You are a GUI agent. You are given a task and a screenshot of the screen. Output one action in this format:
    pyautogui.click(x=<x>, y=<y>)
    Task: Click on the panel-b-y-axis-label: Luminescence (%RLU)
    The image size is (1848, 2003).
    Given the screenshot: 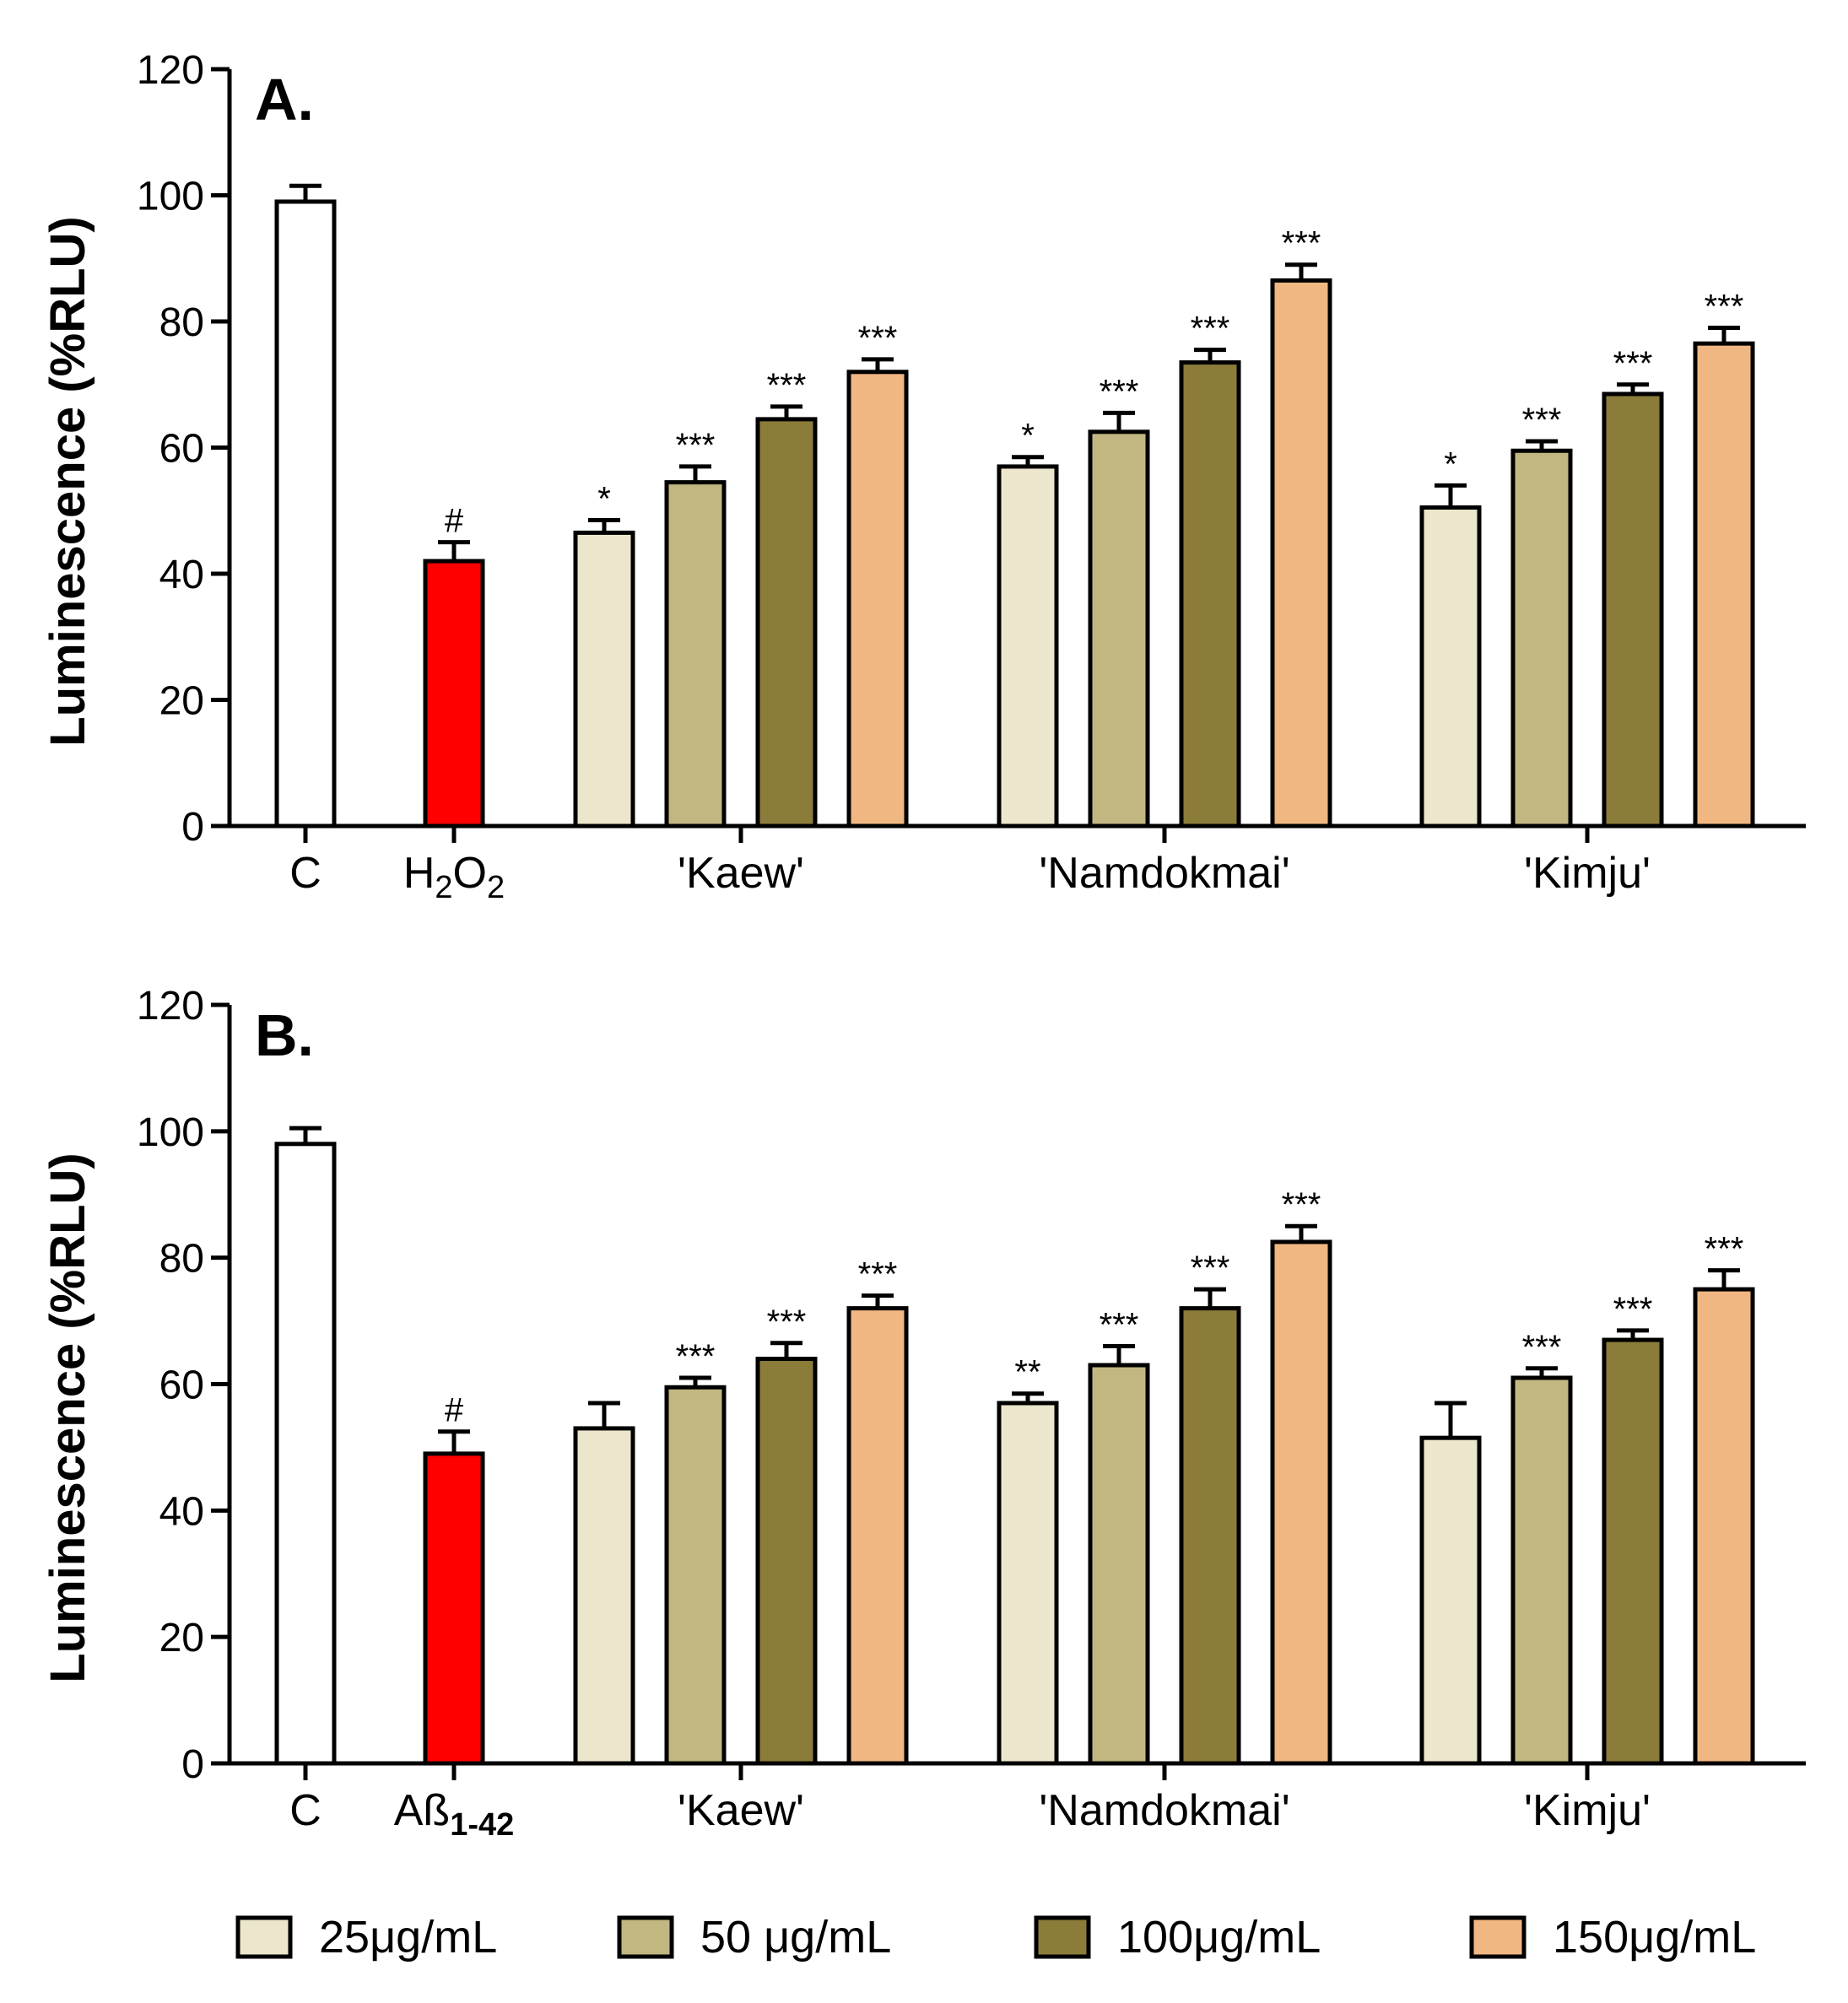 What is the action you would take?
    pyautogui.click(x=68, y=1418)
    